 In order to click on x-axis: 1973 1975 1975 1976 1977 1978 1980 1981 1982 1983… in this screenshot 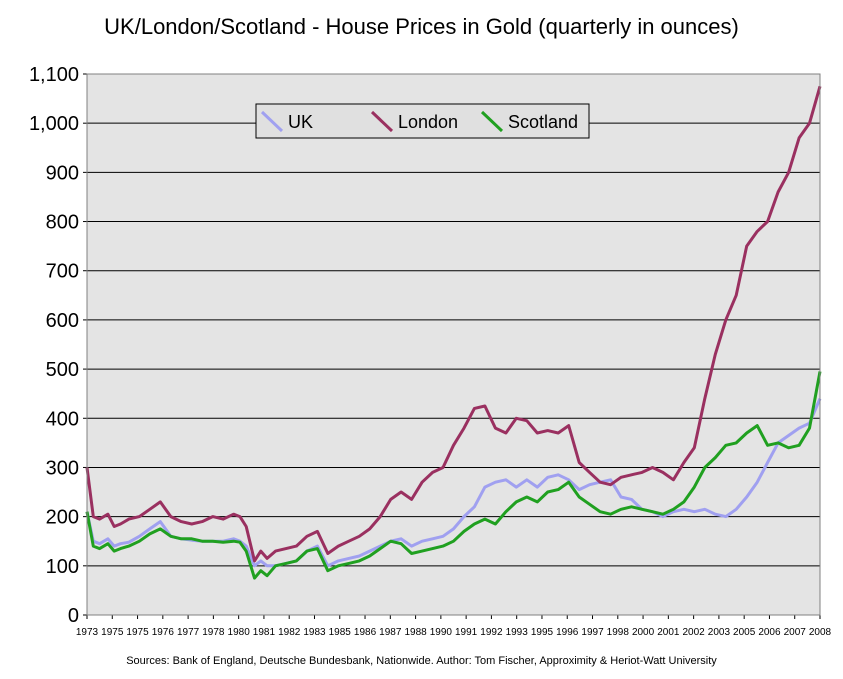, I will do `click(454, 626)`.